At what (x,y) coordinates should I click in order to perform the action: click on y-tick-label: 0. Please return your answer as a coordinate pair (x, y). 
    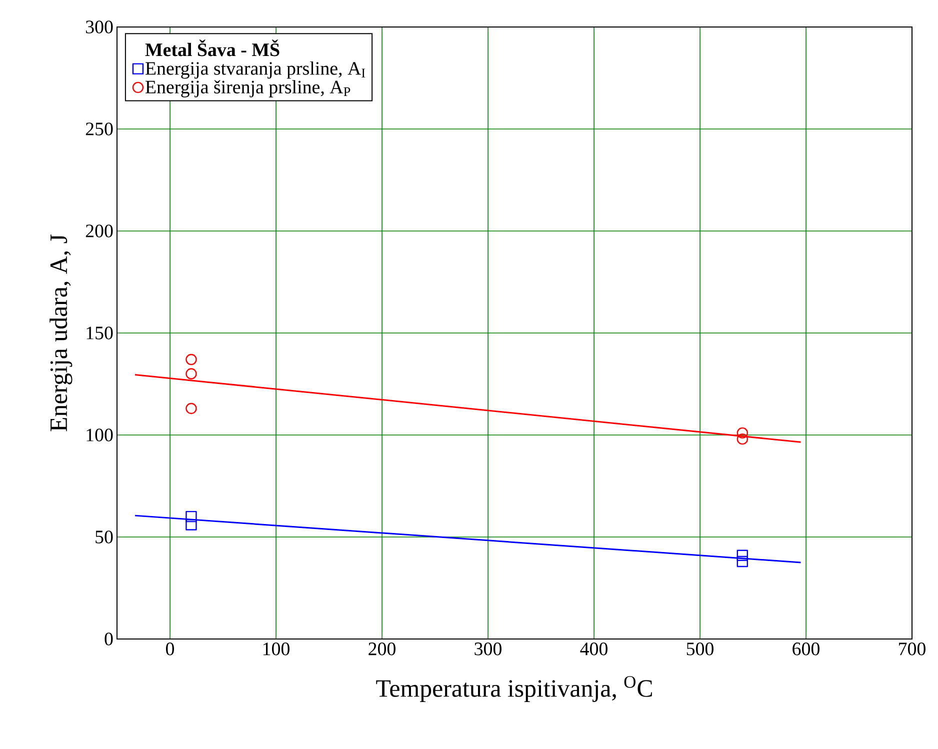
    Looking at the image, I should click on (108, 639).